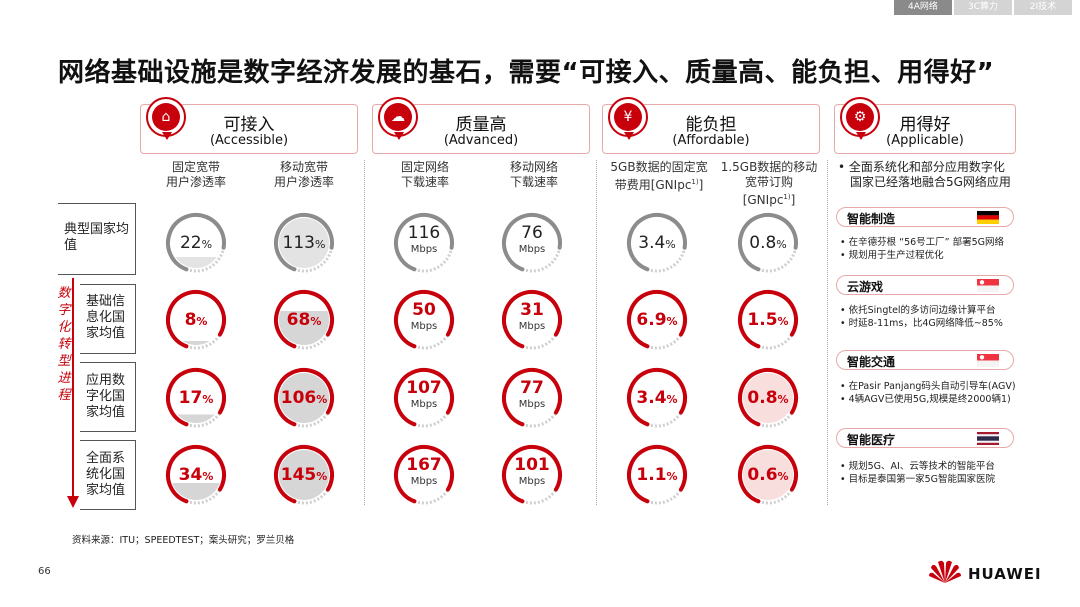 The height and width of the screenshot is (607, 1080). I want to click on metric-number: 8, so click(190, 320).